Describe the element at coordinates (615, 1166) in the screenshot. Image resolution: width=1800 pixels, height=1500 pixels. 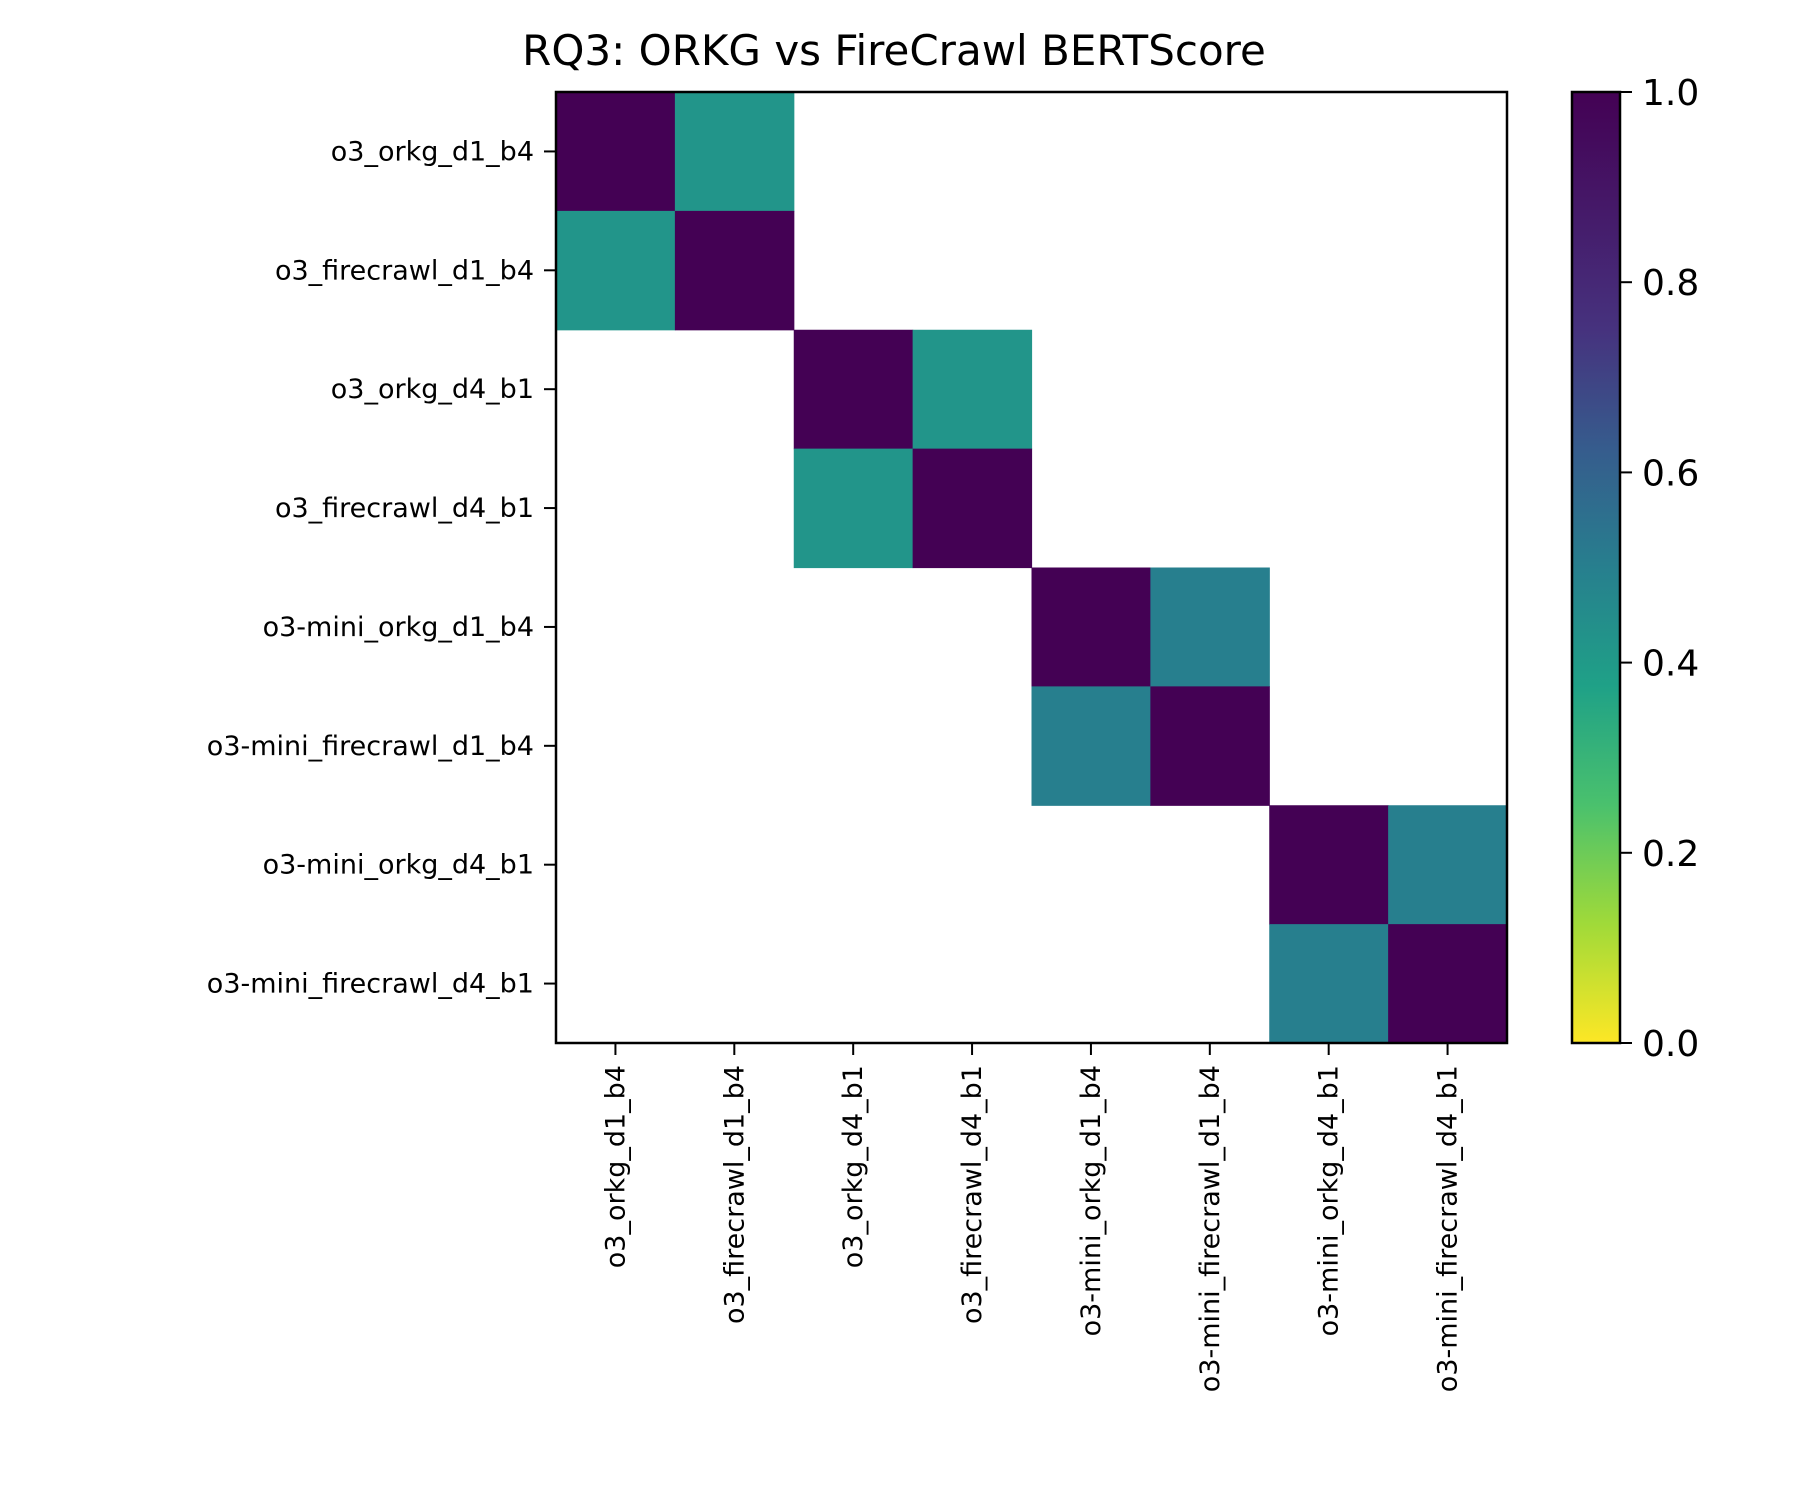
I see `x-tick-label: o3_orkg_d1_b4` at that location.